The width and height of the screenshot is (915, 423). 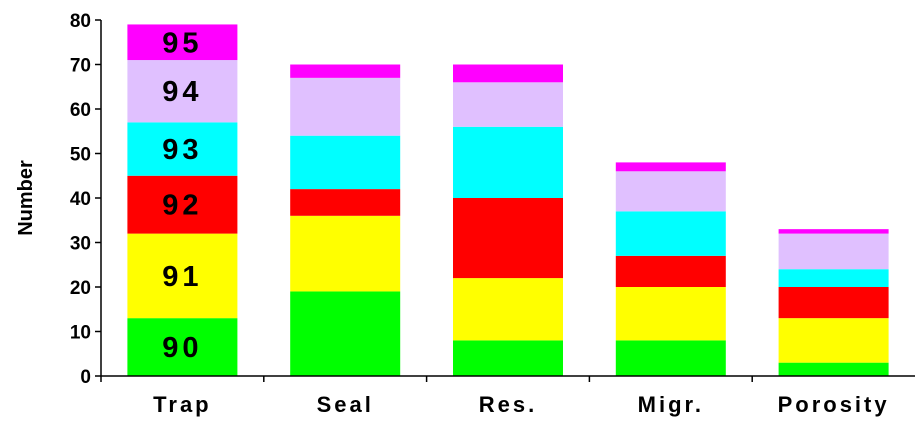 I want to click on y-tick-label: 60, so click(x=80, y=110).